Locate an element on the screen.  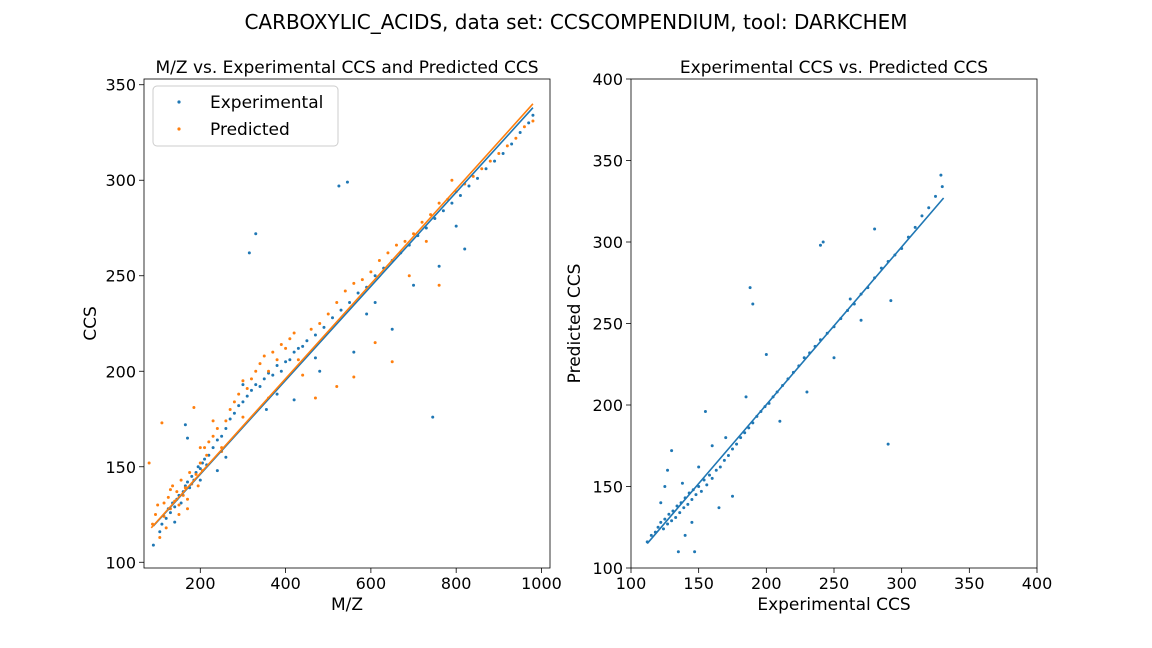
legend: Experimental Predicted is located at coordinates (245, 116).